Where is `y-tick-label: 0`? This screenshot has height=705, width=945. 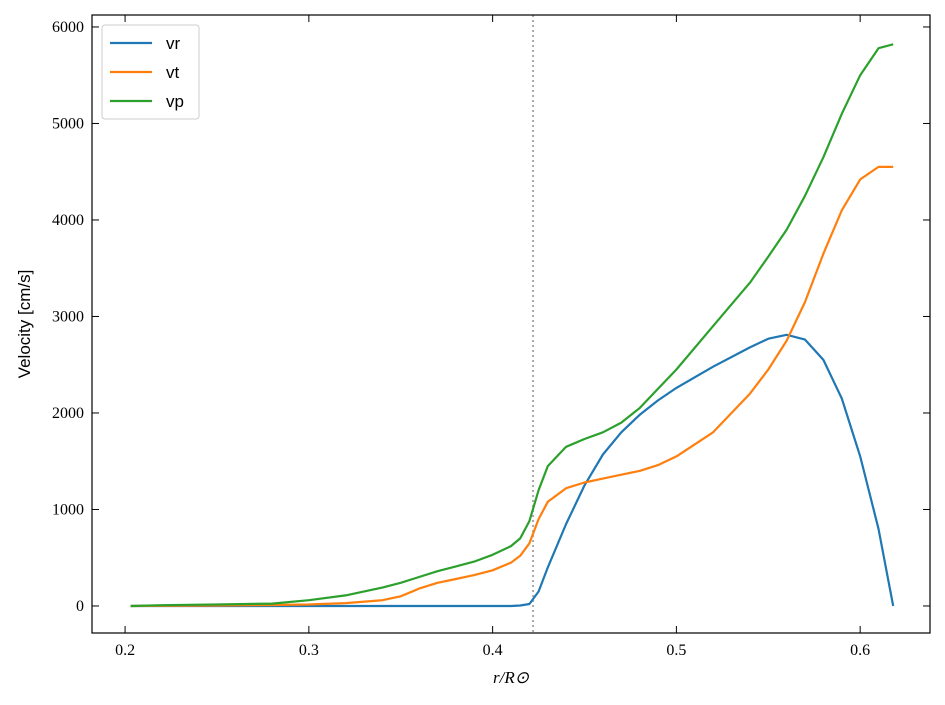 y-tick-label: 0 is located at coordinates (80, 606).